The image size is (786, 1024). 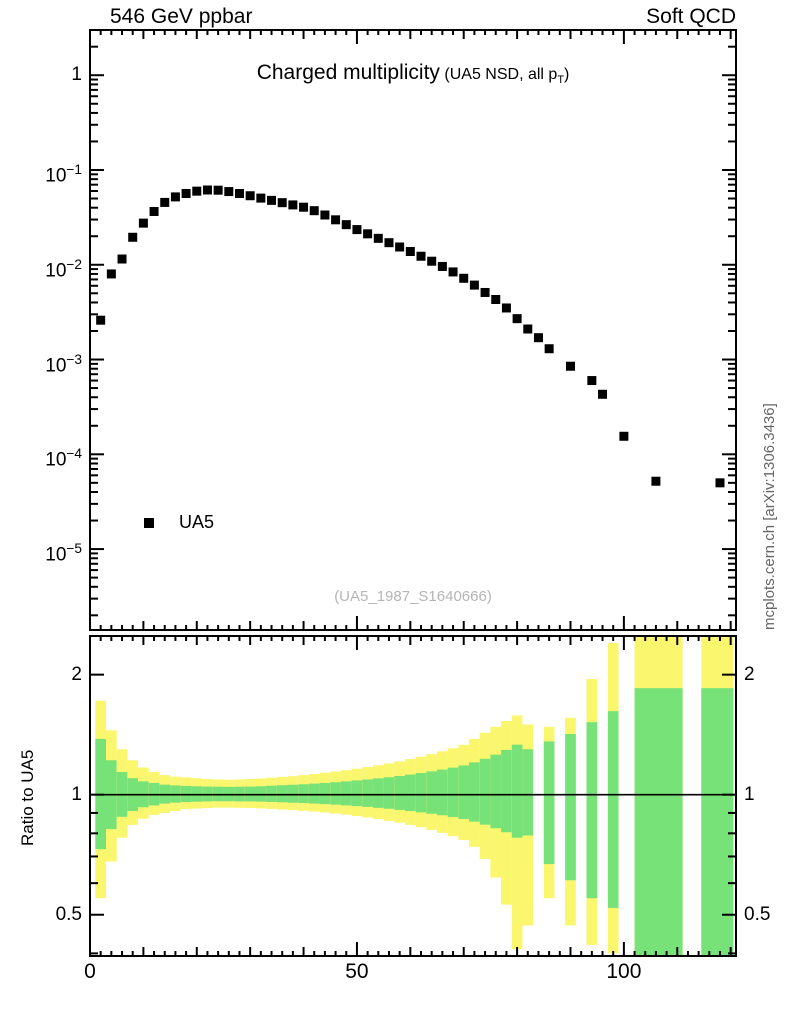 I want to click on attribution-caption: mcplots.cern.ch [arXiv:1306.3436], so click(x=769, y=516).